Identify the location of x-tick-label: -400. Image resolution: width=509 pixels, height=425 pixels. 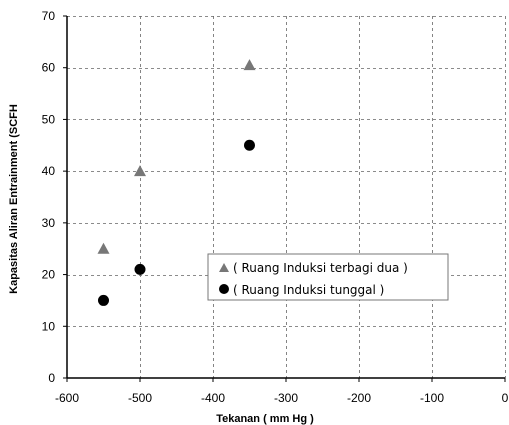
(213, 398).